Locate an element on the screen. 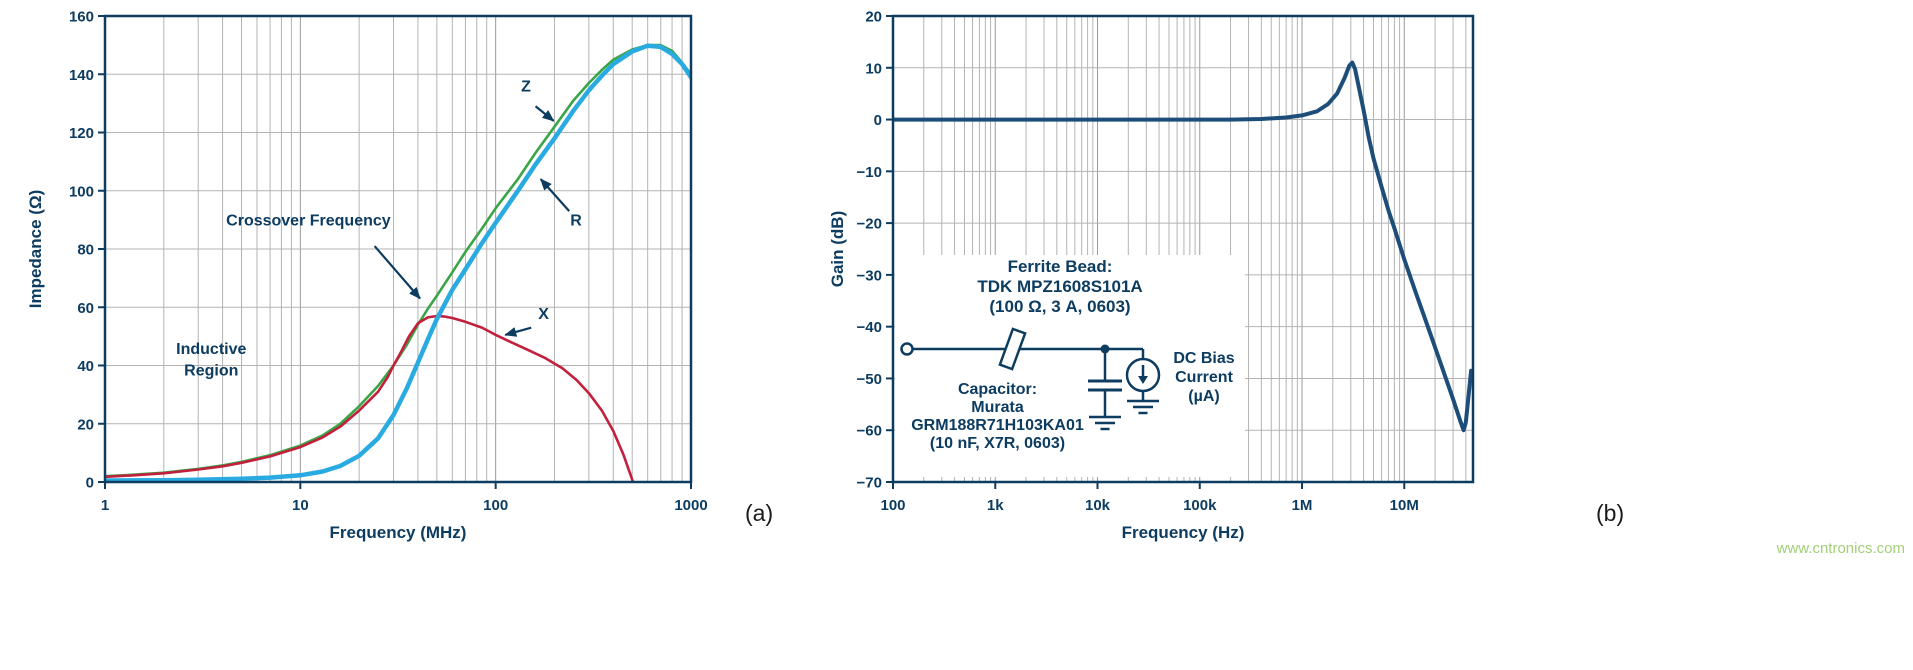 This screenshot has width=1913, height=670. y-tick-label: −20 is located at coordinates (869, 224).